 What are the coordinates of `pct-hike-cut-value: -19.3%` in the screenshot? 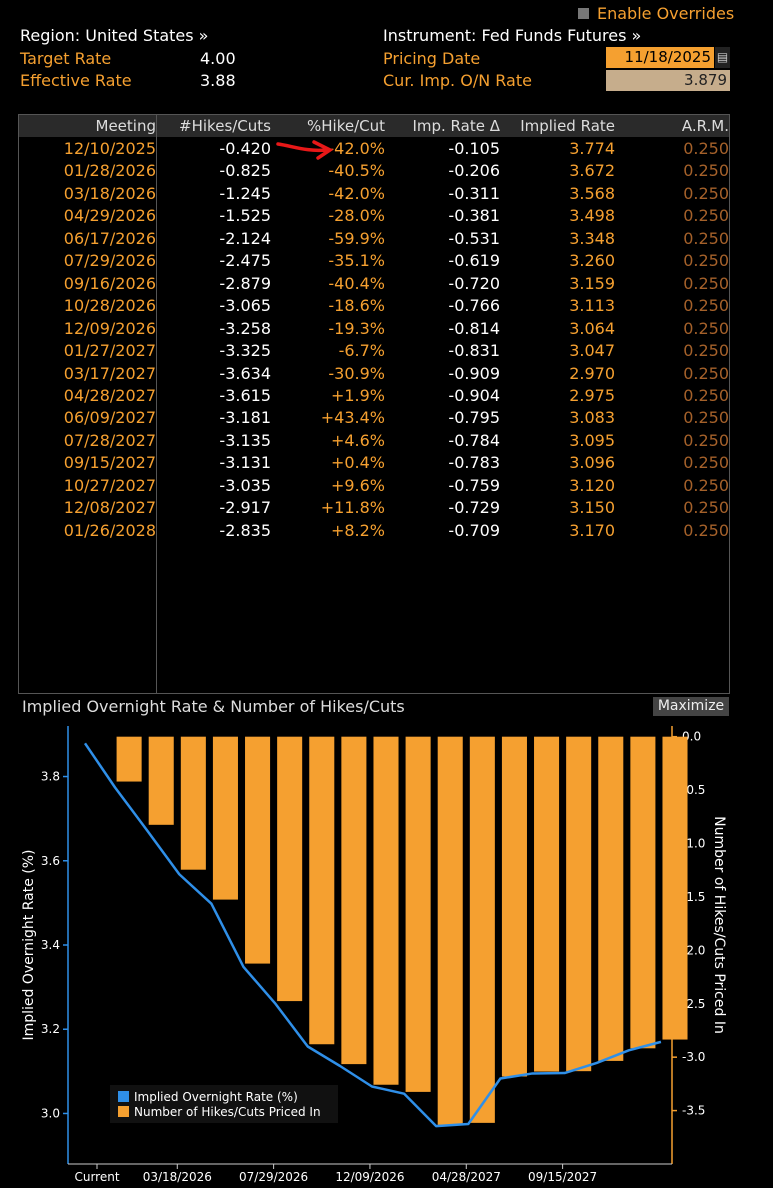 It's located at (356, 328).